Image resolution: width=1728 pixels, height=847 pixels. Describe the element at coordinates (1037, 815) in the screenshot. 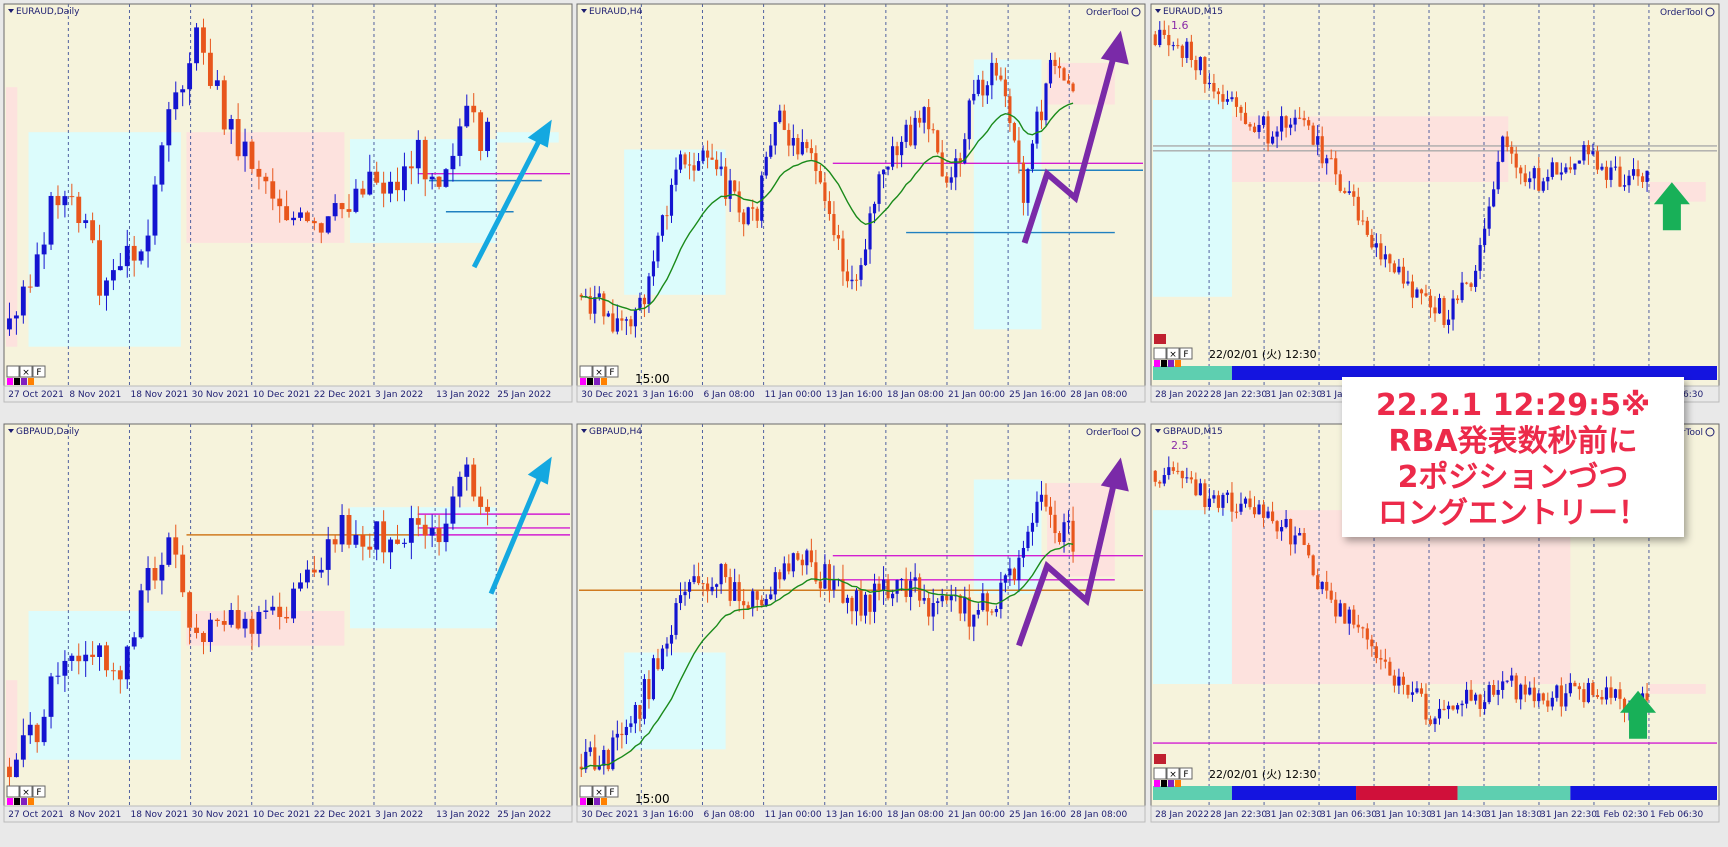

I see `x-tick-label: 25 Jan 16:00` at that location.